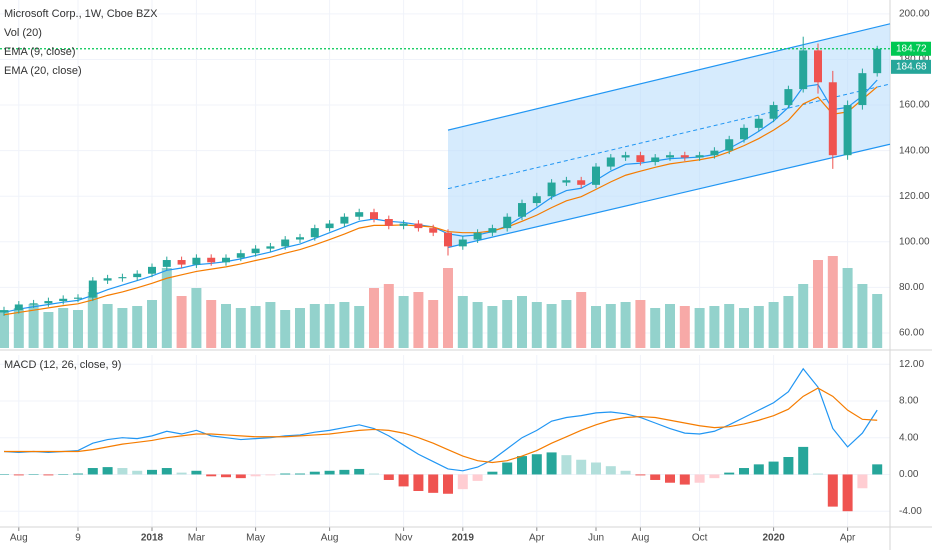 The height and width of the screenshot is (550, 932). I want to click on x-tick-label: Mar, so click(197, 538).